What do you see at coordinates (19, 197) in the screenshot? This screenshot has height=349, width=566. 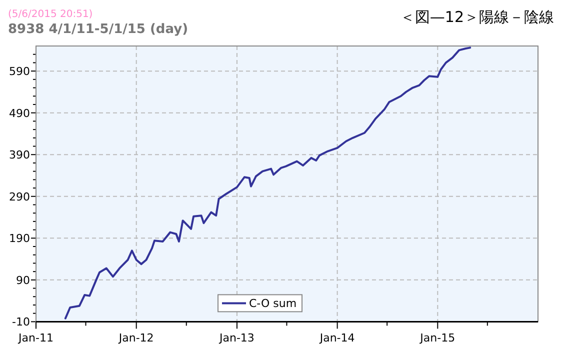 I see `y-tick-label: 290` at bounding box center [19, 197].